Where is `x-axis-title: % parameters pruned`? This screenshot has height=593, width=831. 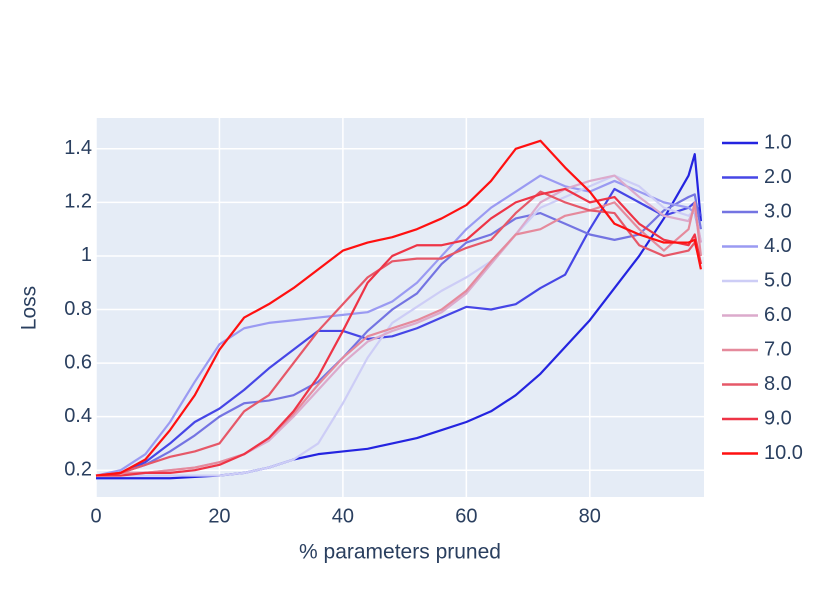 x-axis-title: % parameters pruned is located at coordinates (400, 552).